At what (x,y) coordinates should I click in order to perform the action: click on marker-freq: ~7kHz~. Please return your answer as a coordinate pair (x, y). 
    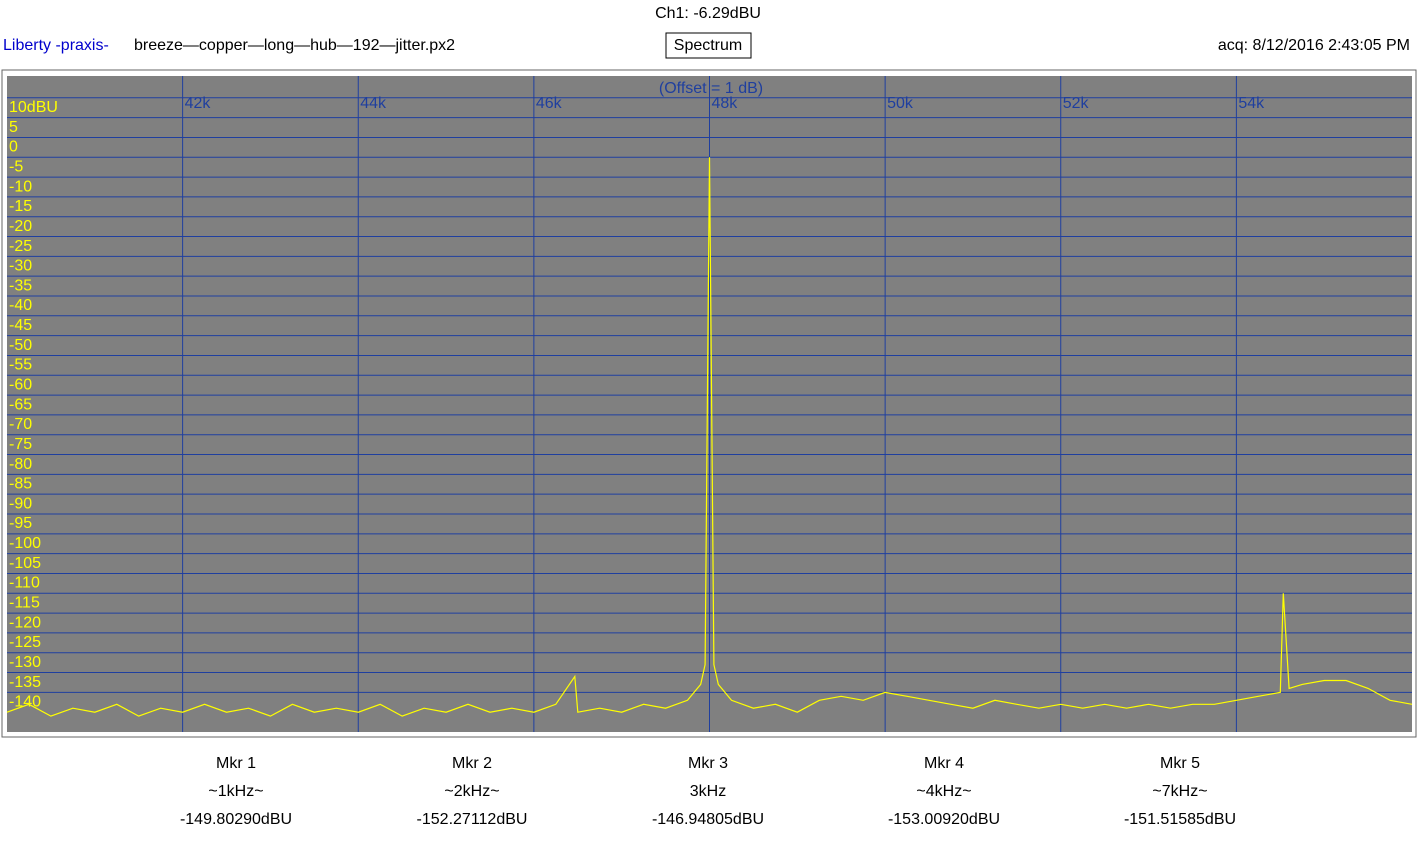
    Looking at the image, I should click on (1179, 791).